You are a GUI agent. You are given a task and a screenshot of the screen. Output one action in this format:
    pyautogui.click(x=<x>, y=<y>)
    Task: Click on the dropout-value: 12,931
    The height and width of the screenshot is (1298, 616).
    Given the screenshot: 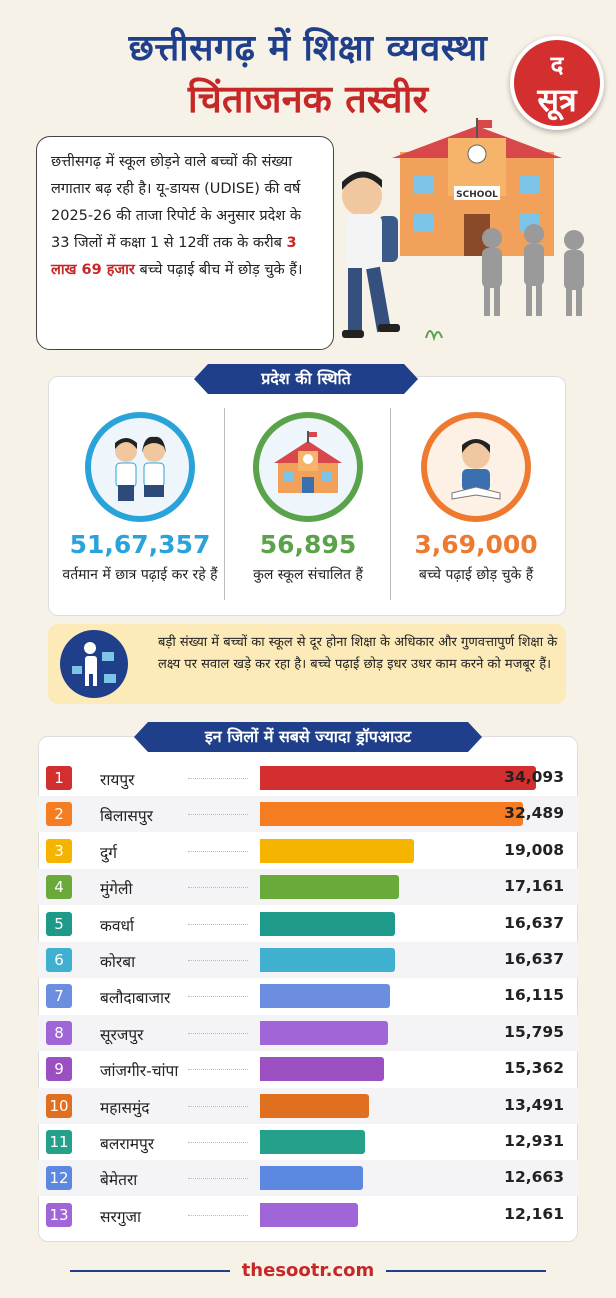 What is the action you would take?
    pyautogui.click(x=534, y=1141)
    